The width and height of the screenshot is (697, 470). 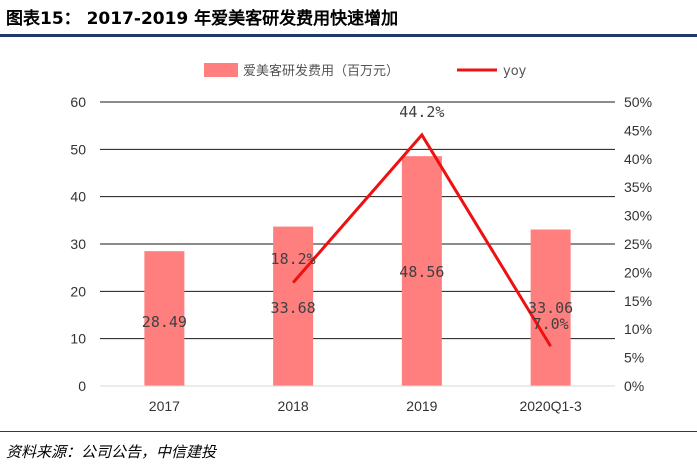 I want to click on bar-value-label: 48.56, so click(x=421, y=272).